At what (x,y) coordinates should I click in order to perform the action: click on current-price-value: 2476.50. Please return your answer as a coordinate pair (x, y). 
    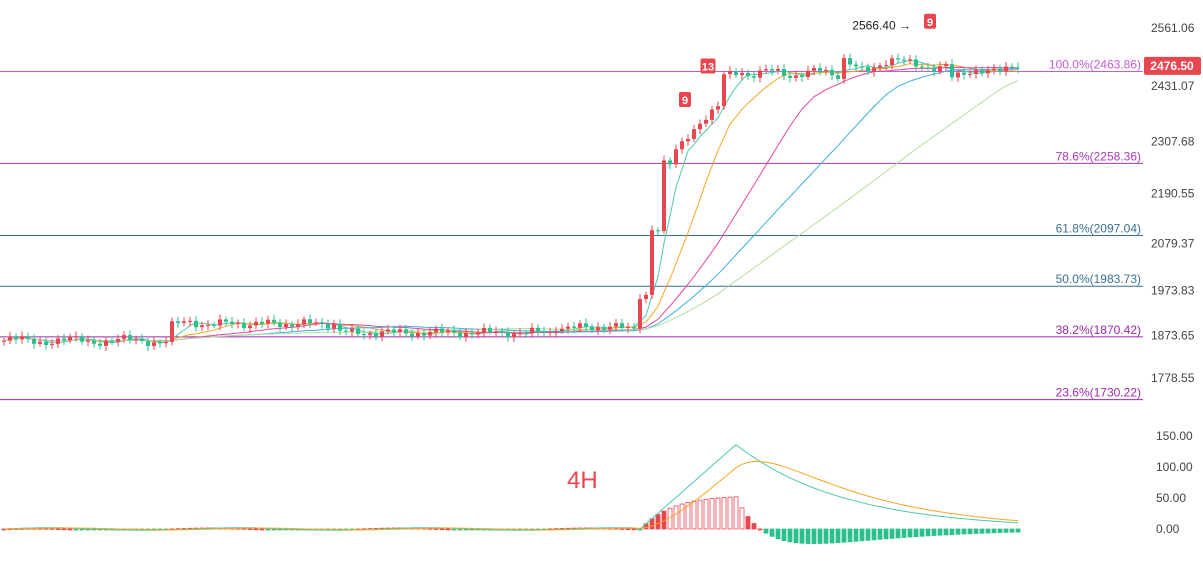
    Looking at the image, I should click on (1172, 66).